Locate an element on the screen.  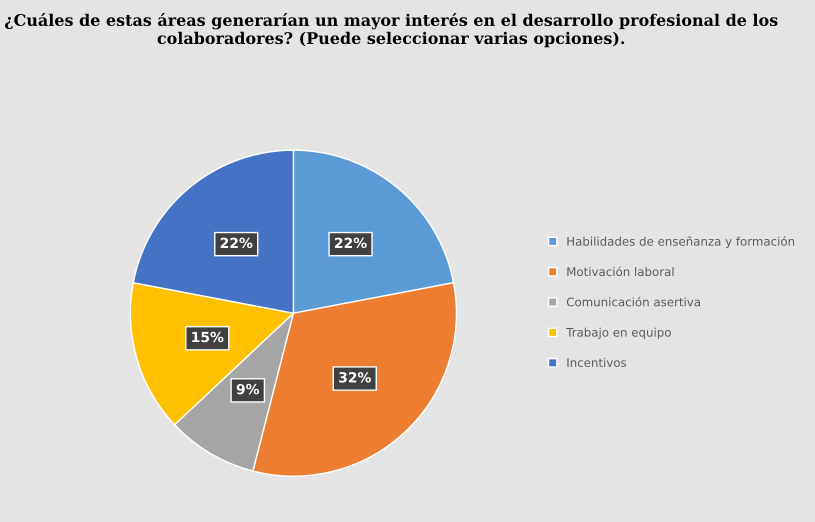
legend-label: Incentivos is located at coordinates (596, 363).